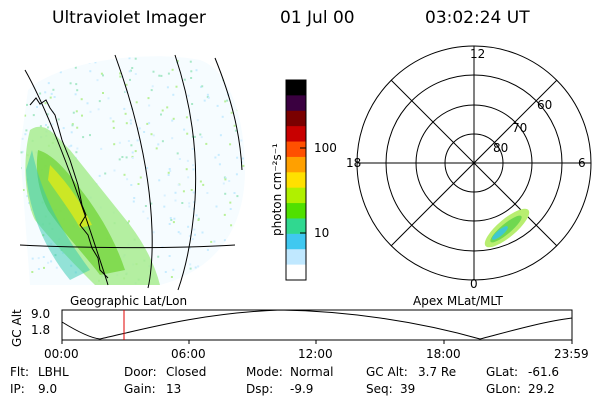 The height and width of the screenshot is (400, 600). I want to click on flt-value: LBHL, so click(53, 372).